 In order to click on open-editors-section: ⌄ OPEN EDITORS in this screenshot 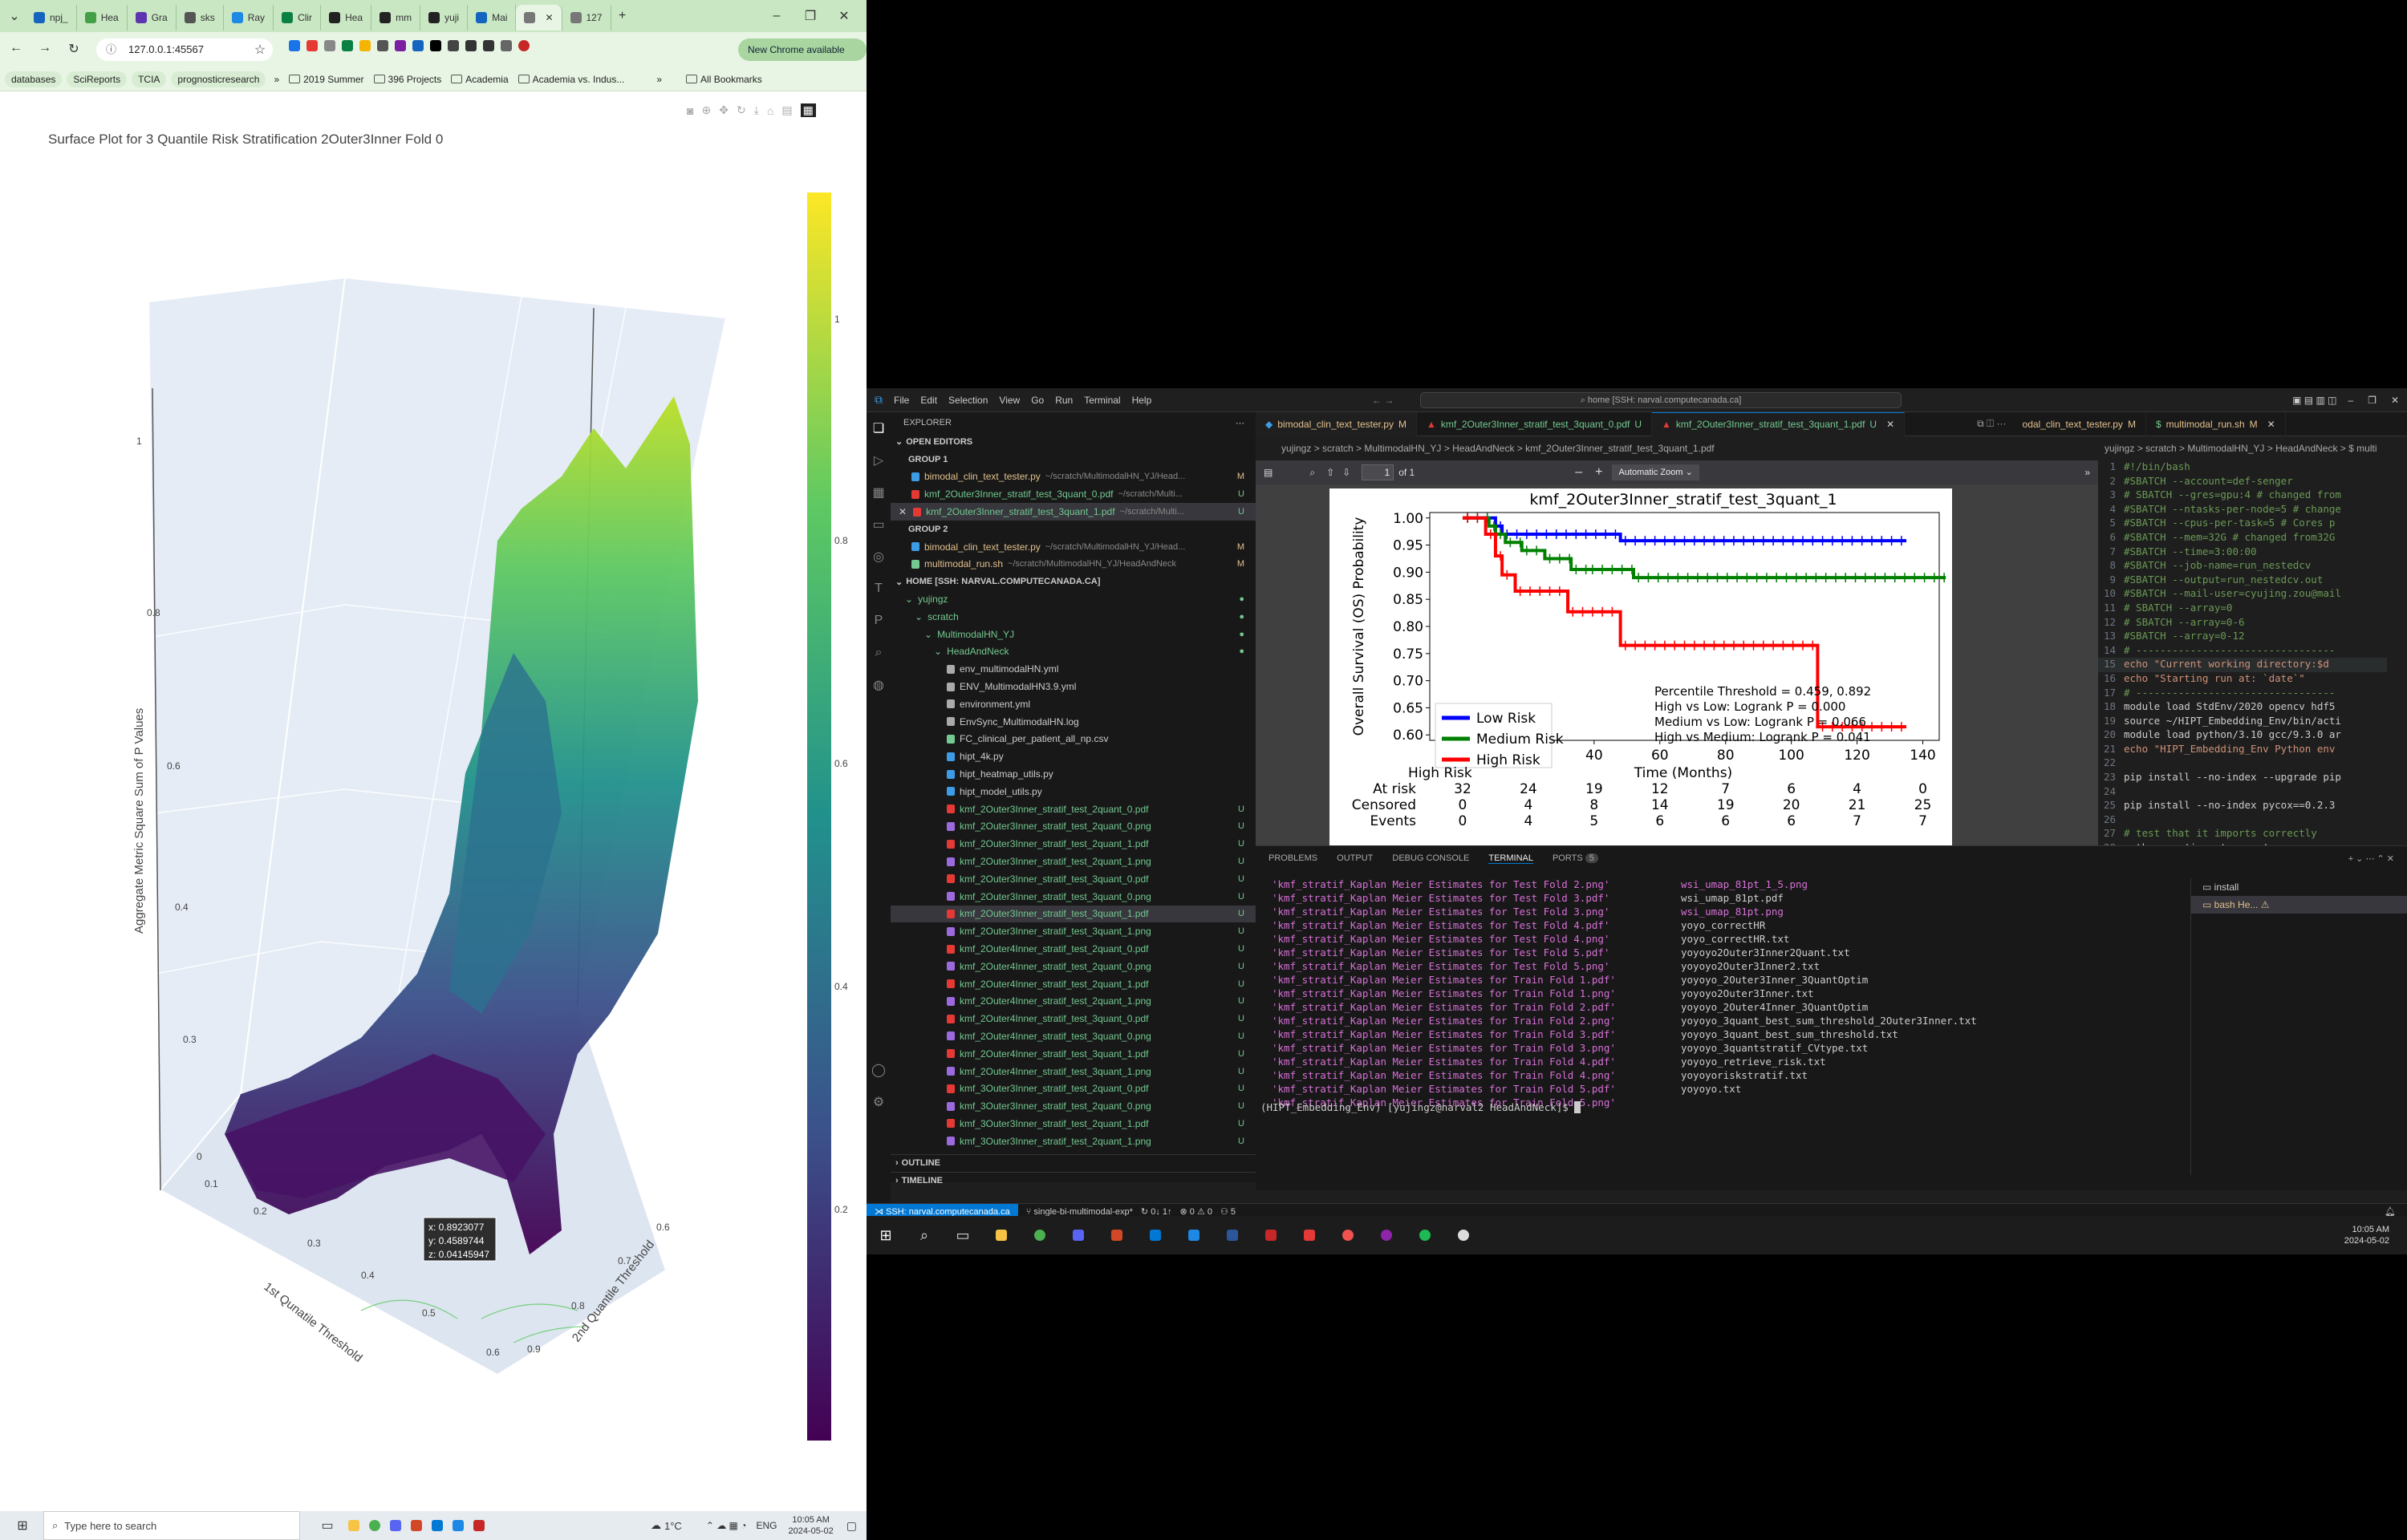, I will do `click(934, 442)`.